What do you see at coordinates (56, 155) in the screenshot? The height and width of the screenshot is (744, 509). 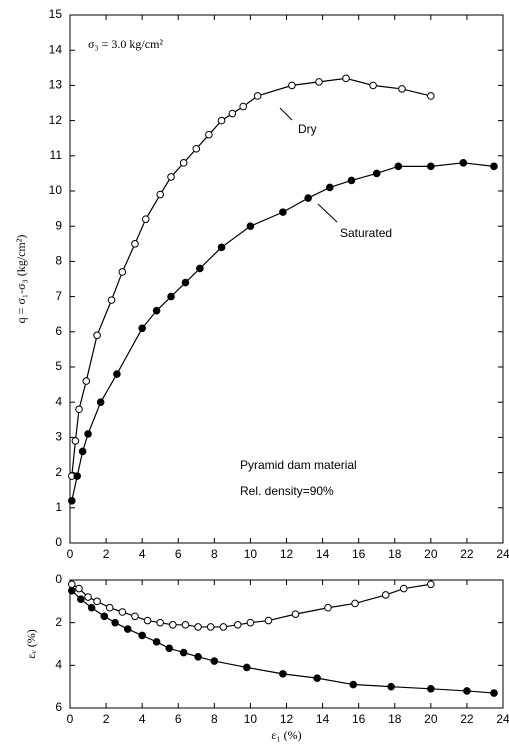 I see `y-tick-label: 11` at bounding box center [56, 155].